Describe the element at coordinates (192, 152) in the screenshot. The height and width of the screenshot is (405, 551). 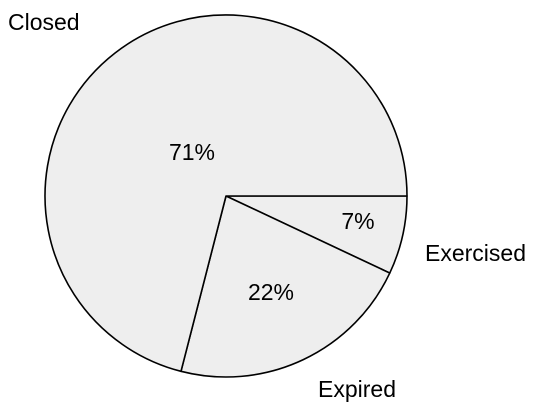
I see `value-label-closed: 71%` at that location.